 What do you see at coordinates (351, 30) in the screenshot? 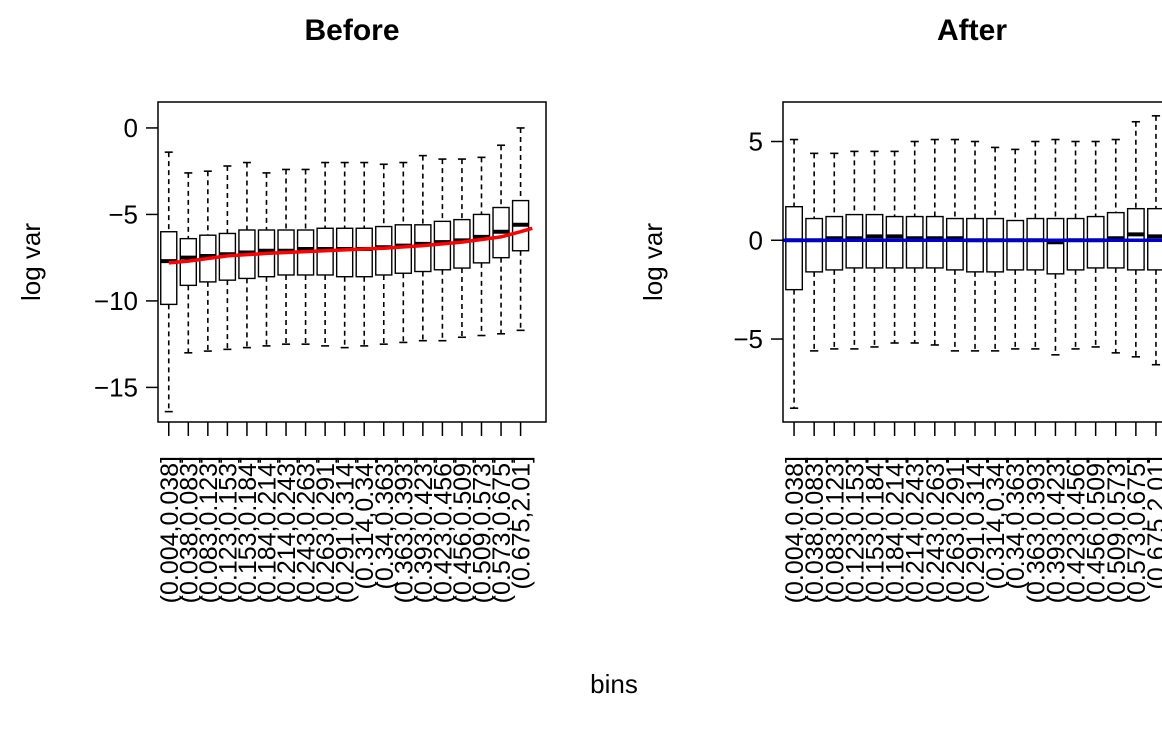
I see `chart-title: Before` at bounding box center [351, 30].